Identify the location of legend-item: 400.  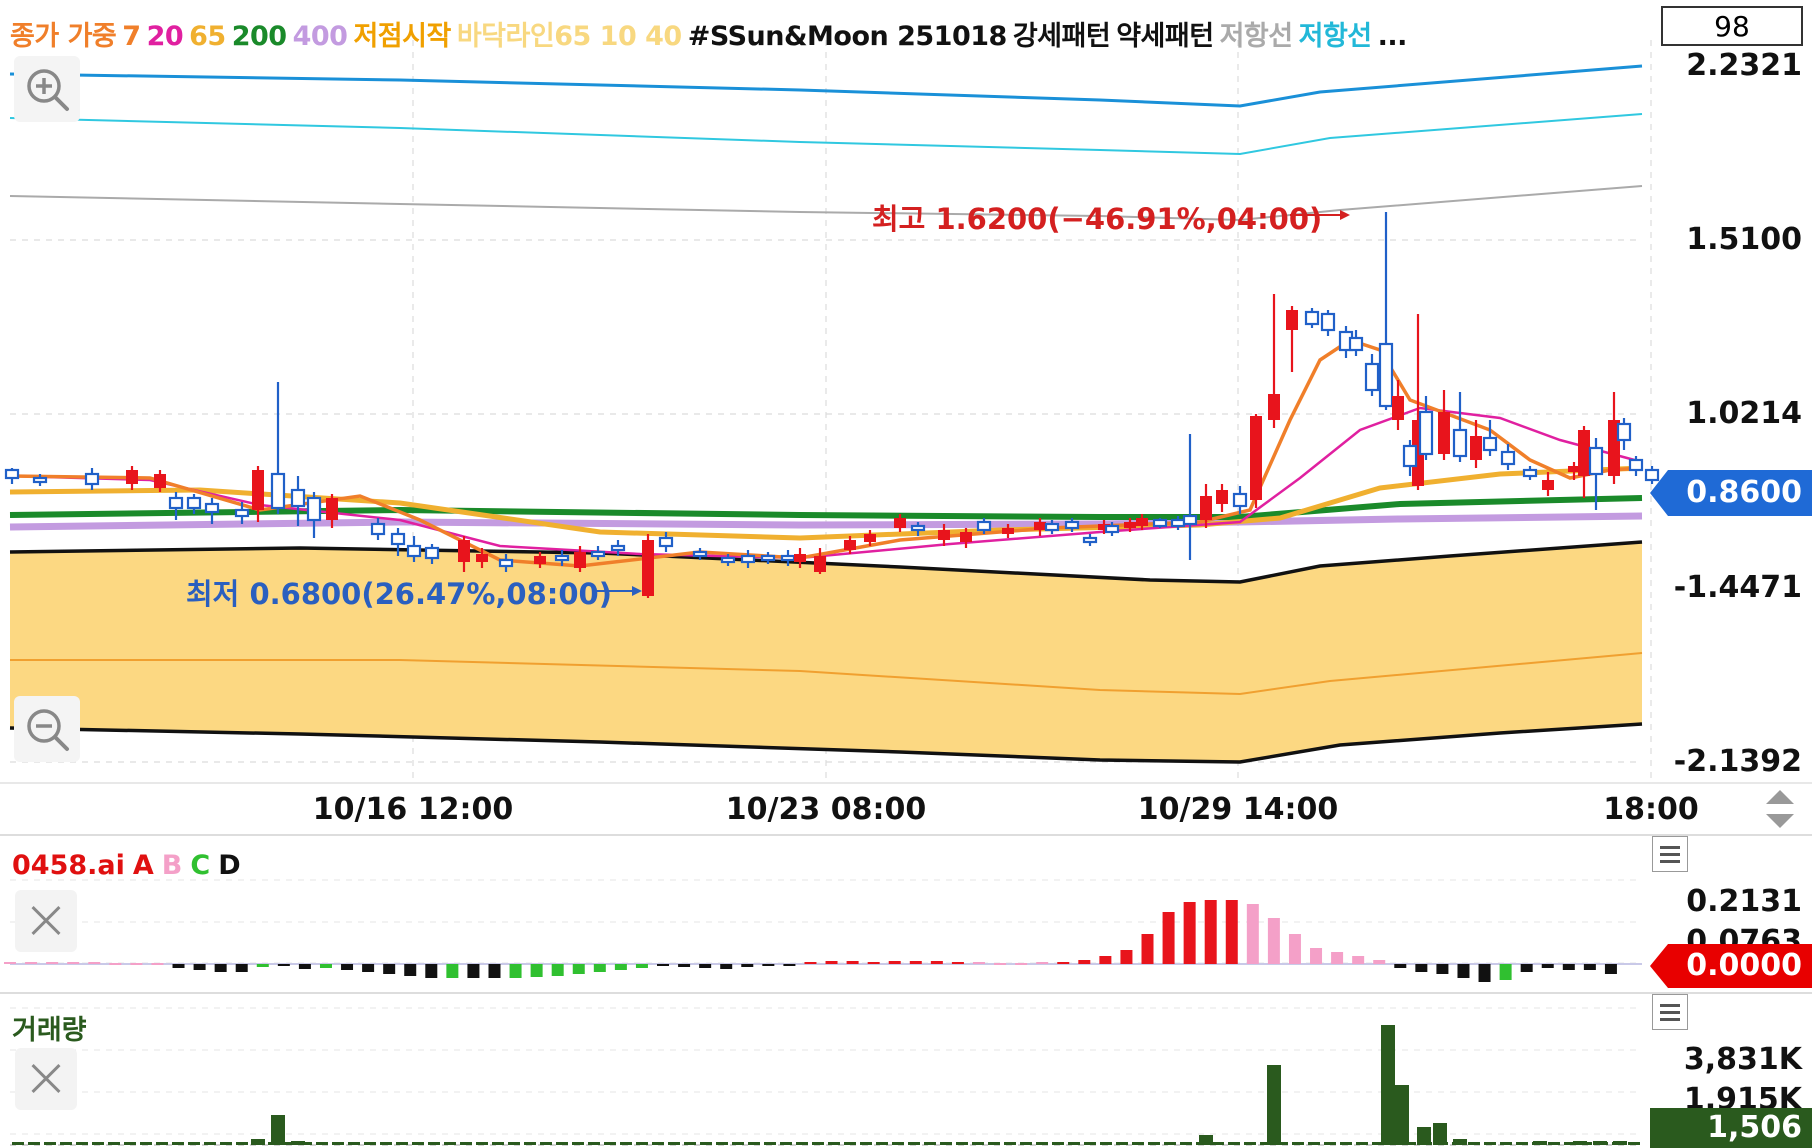
(320, 36).